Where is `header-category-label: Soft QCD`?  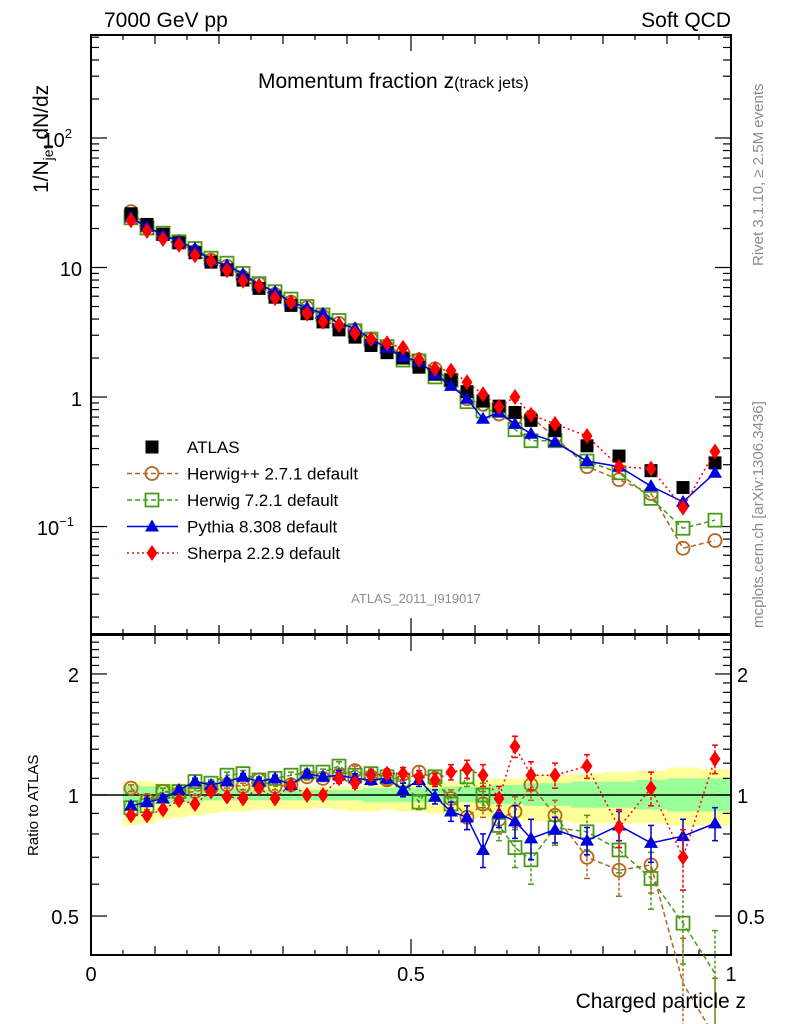 header-category-label: Soft QCD is located at coordinates (686, 20).